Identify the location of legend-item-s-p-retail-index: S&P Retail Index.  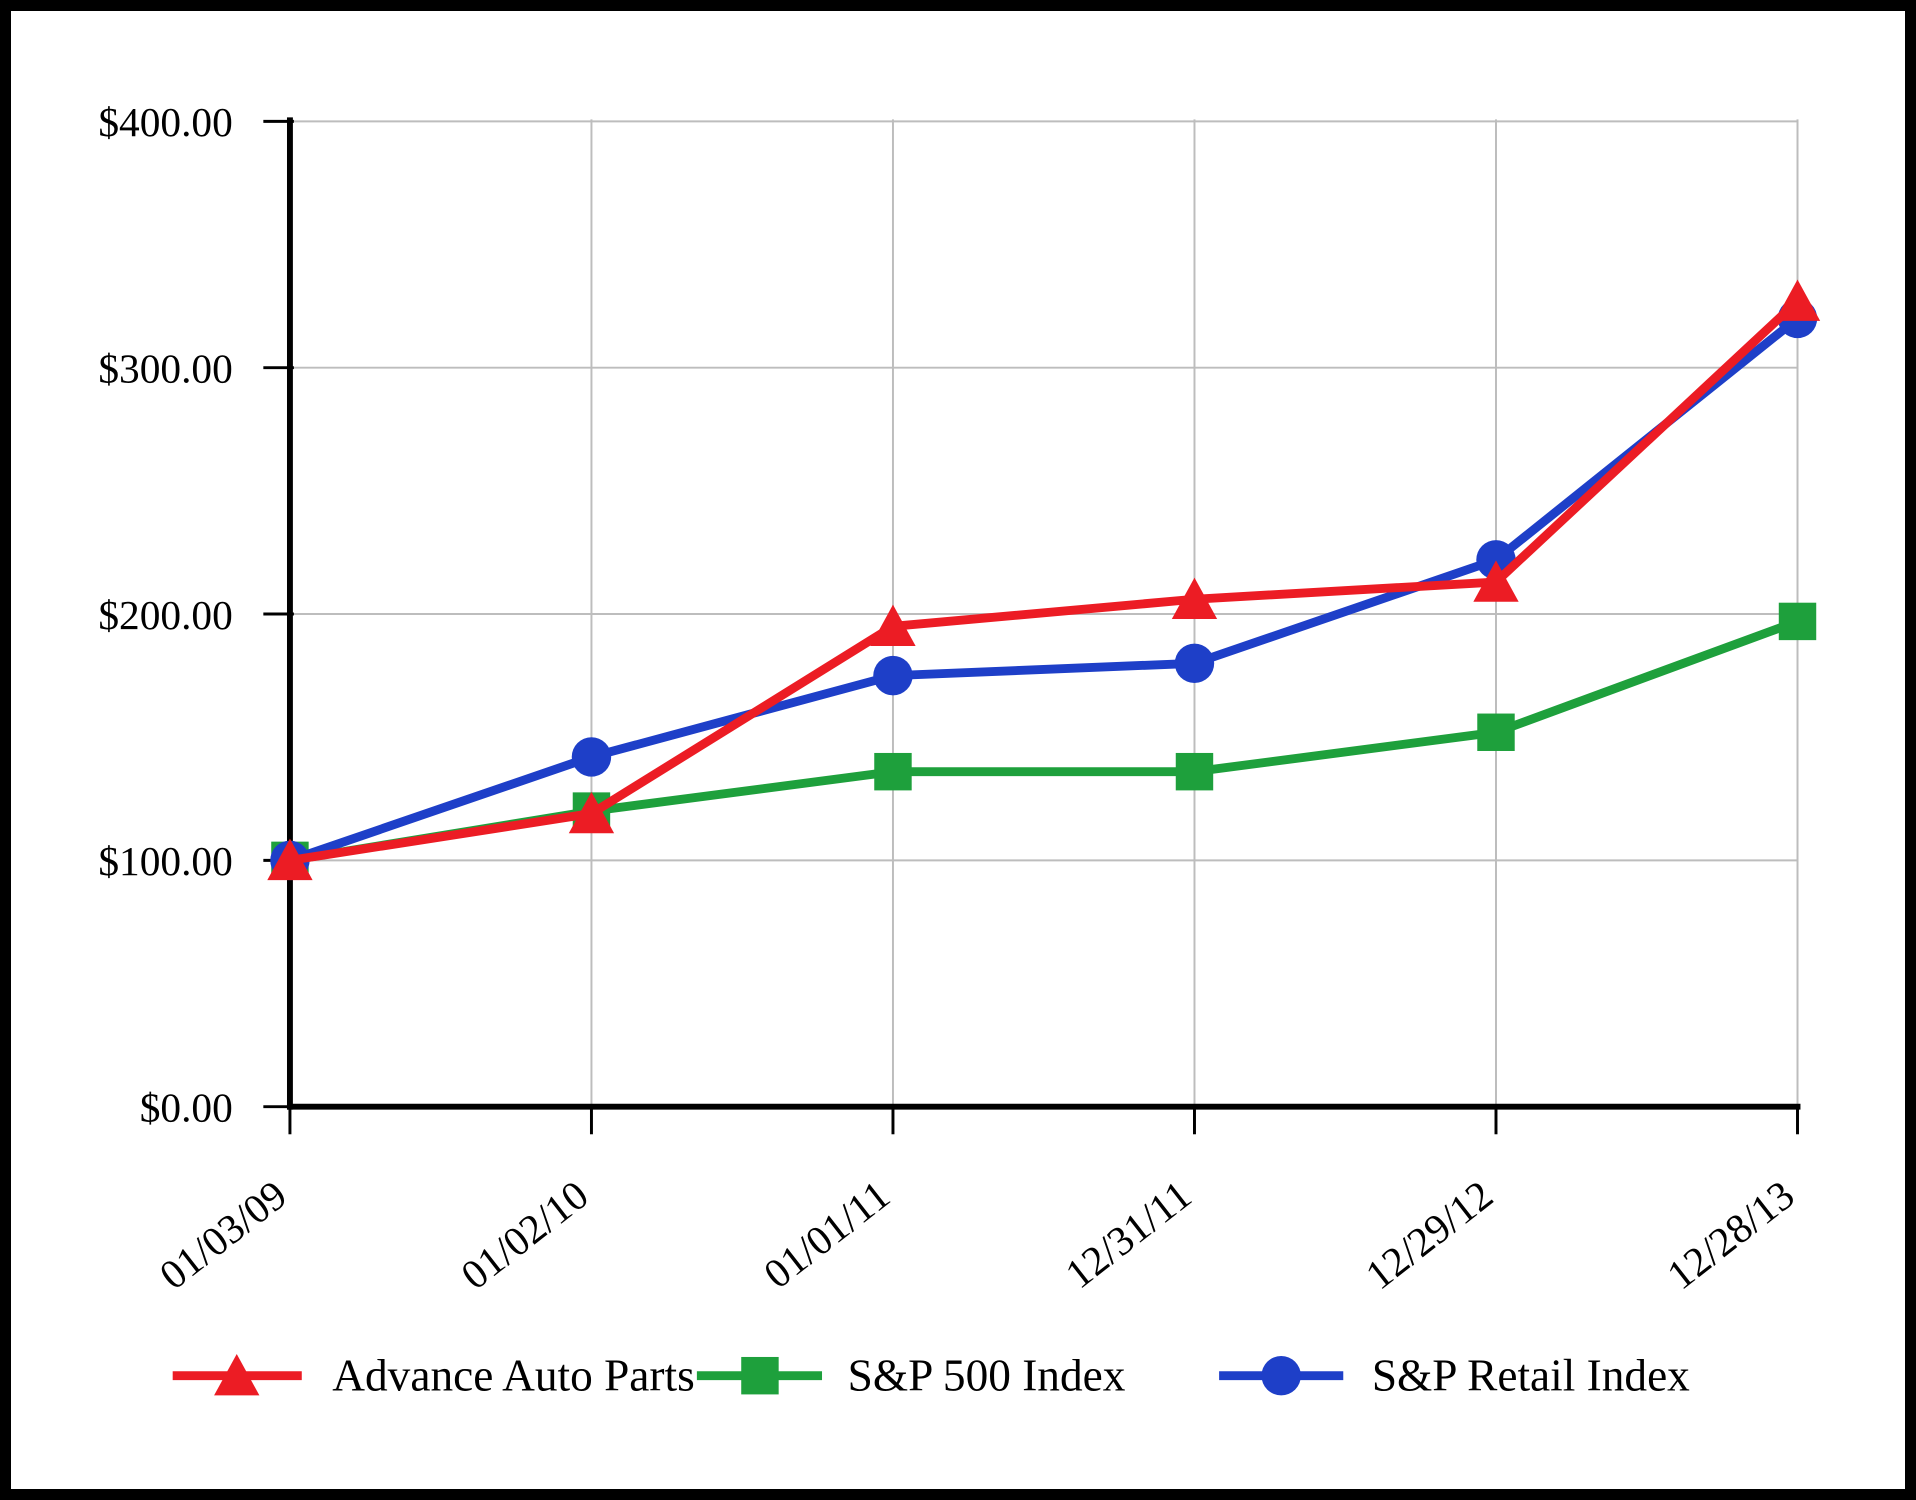
(1454, 1375).